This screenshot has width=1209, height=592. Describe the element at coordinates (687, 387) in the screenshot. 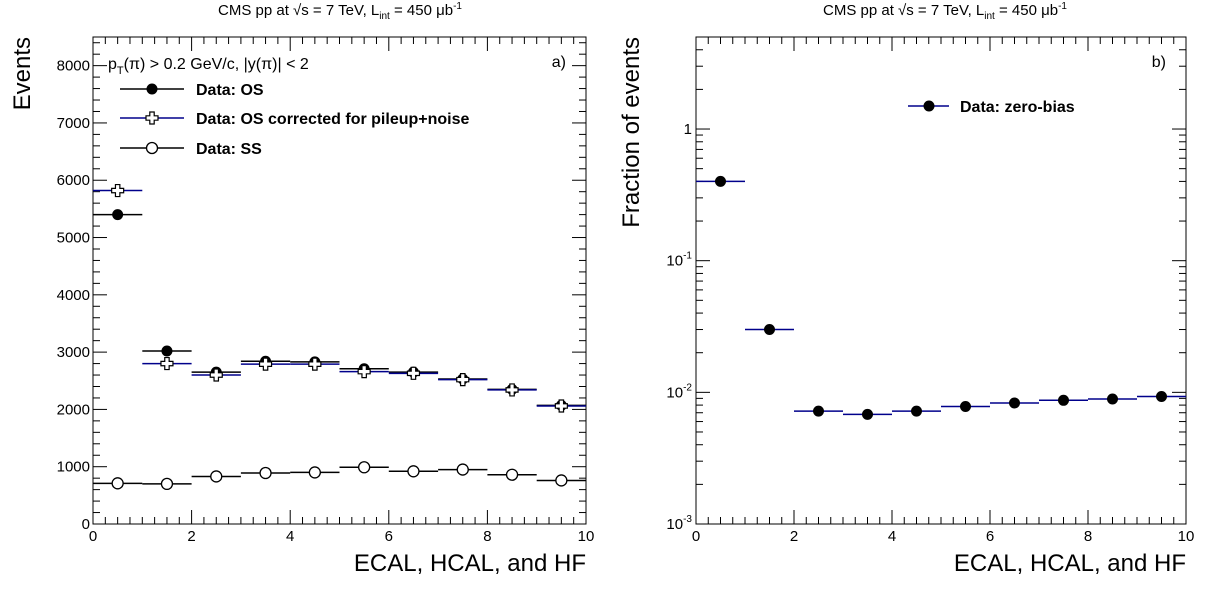

I see `y-tick-exp: -2` at that location.